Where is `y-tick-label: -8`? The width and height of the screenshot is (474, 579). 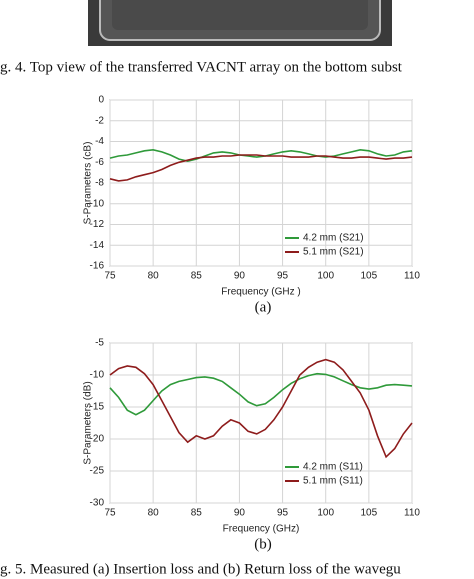
y-tick-label: -8 is located at coordinates (99, 183).